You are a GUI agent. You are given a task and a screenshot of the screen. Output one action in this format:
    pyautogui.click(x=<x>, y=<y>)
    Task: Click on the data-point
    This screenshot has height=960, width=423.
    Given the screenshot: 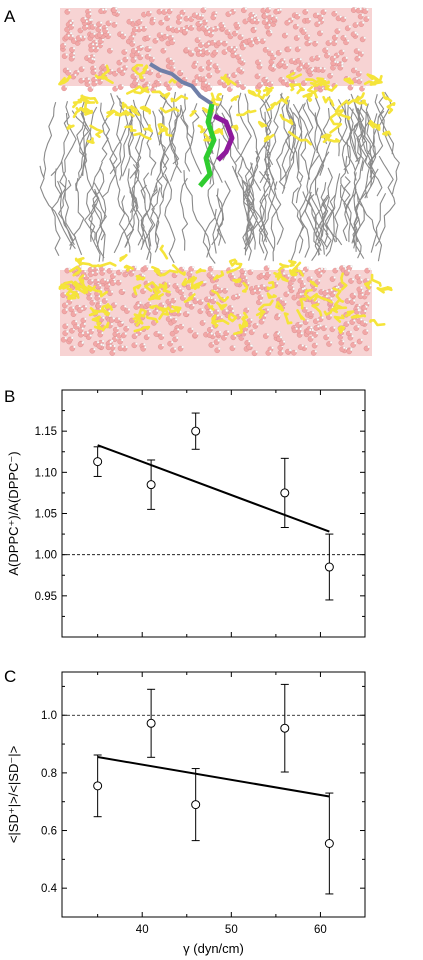 What is the action you would take?
    pyautogui.click(x=285, y=493)
    